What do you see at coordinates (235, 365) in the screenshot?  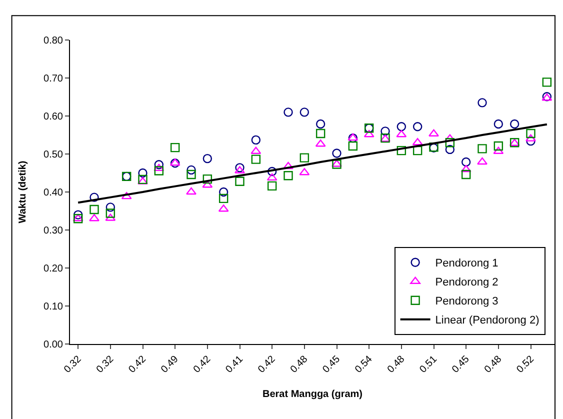 I see `x-tick-label: 0.41` at bounding box center [235, 365].